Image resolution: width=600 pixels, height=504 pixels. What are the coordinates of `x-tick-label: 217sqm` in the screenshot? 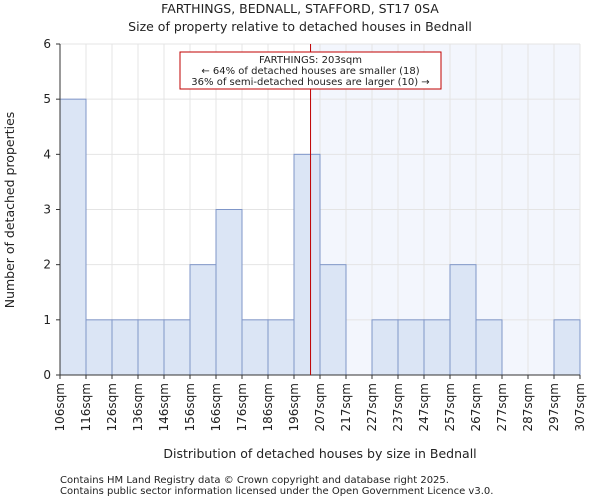 It's located at (346, 407).